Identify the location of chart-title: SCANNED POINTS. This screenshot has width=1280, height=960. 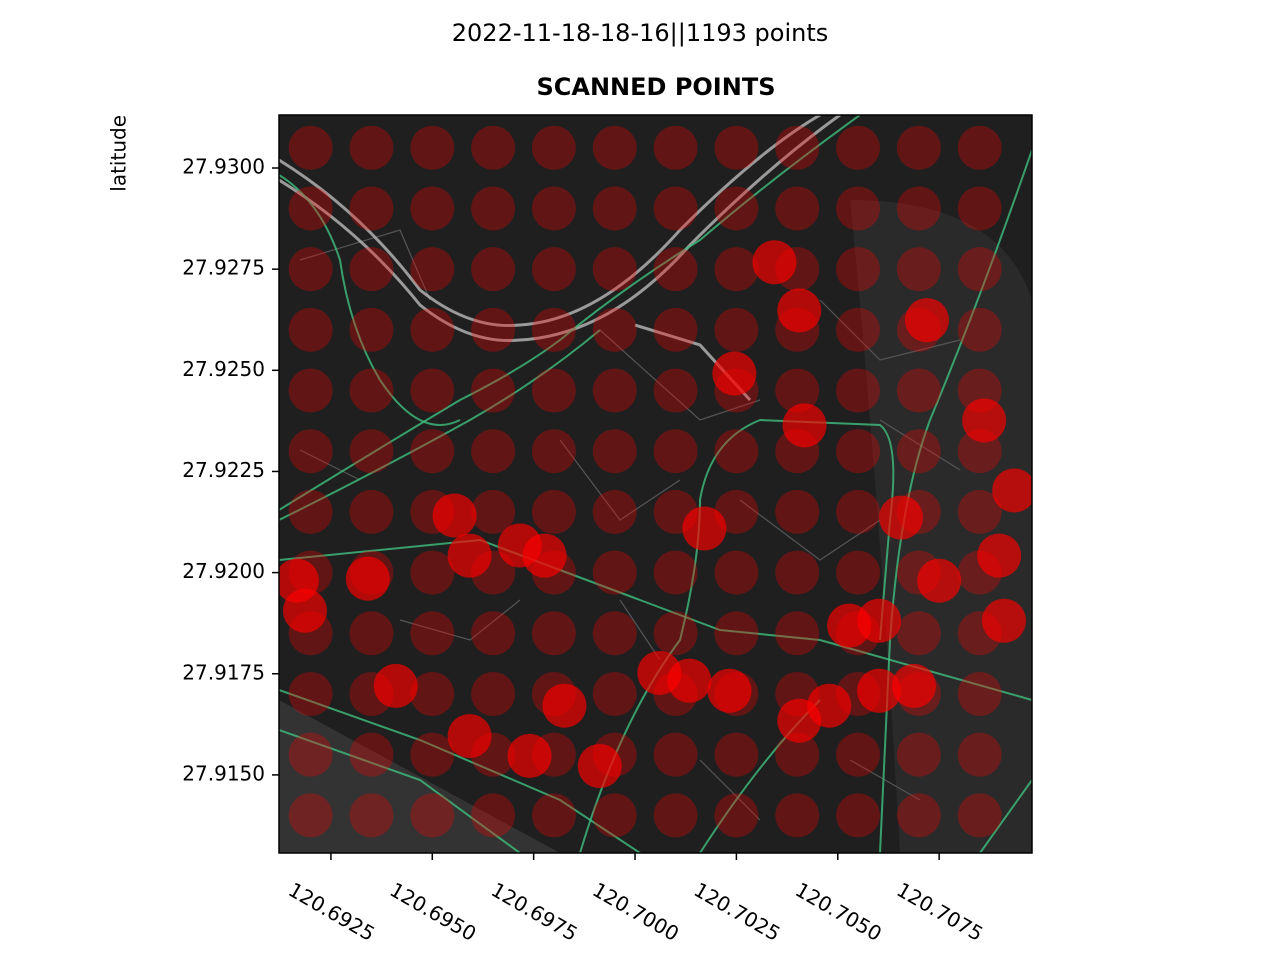
(656, 87).